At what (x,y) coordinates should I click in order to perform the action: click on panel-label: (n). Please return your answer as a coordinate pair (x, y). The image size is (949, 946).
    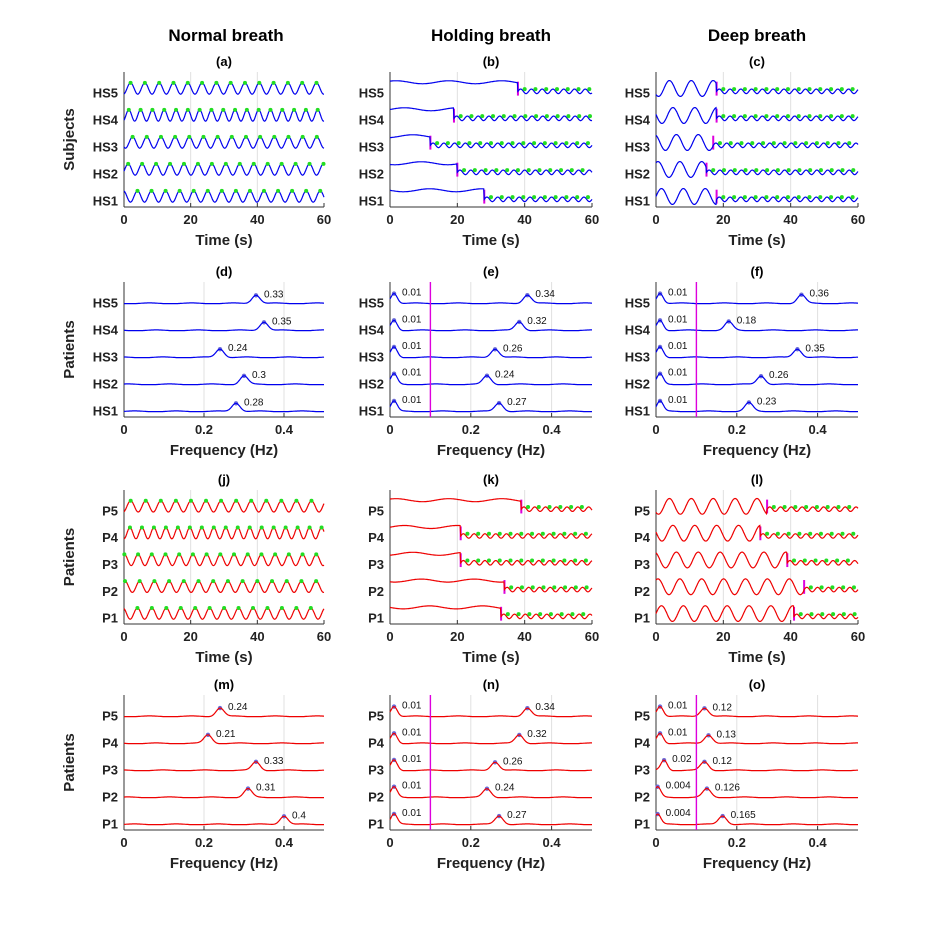
    Looking at the image, I should click on (491, 684).